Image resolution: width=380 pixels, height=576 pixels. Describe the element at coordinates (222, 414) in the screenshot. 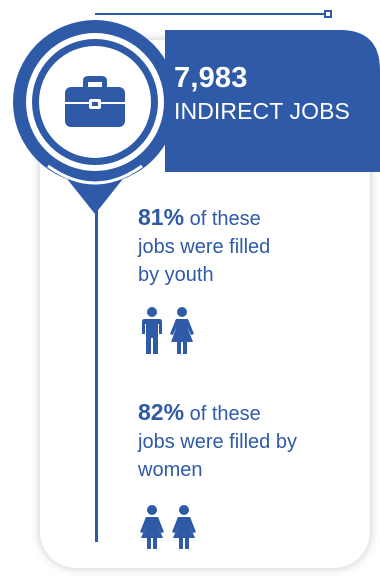

I see `women-stat-text1: of these` at that location.